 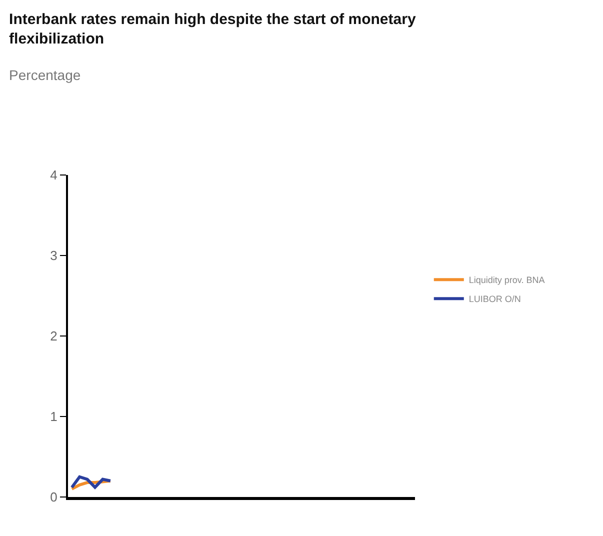 What do you see at coordinates (54, 256) in the screenshot?
I see `y-tick-label: 3` at bounding box center [54, 256].